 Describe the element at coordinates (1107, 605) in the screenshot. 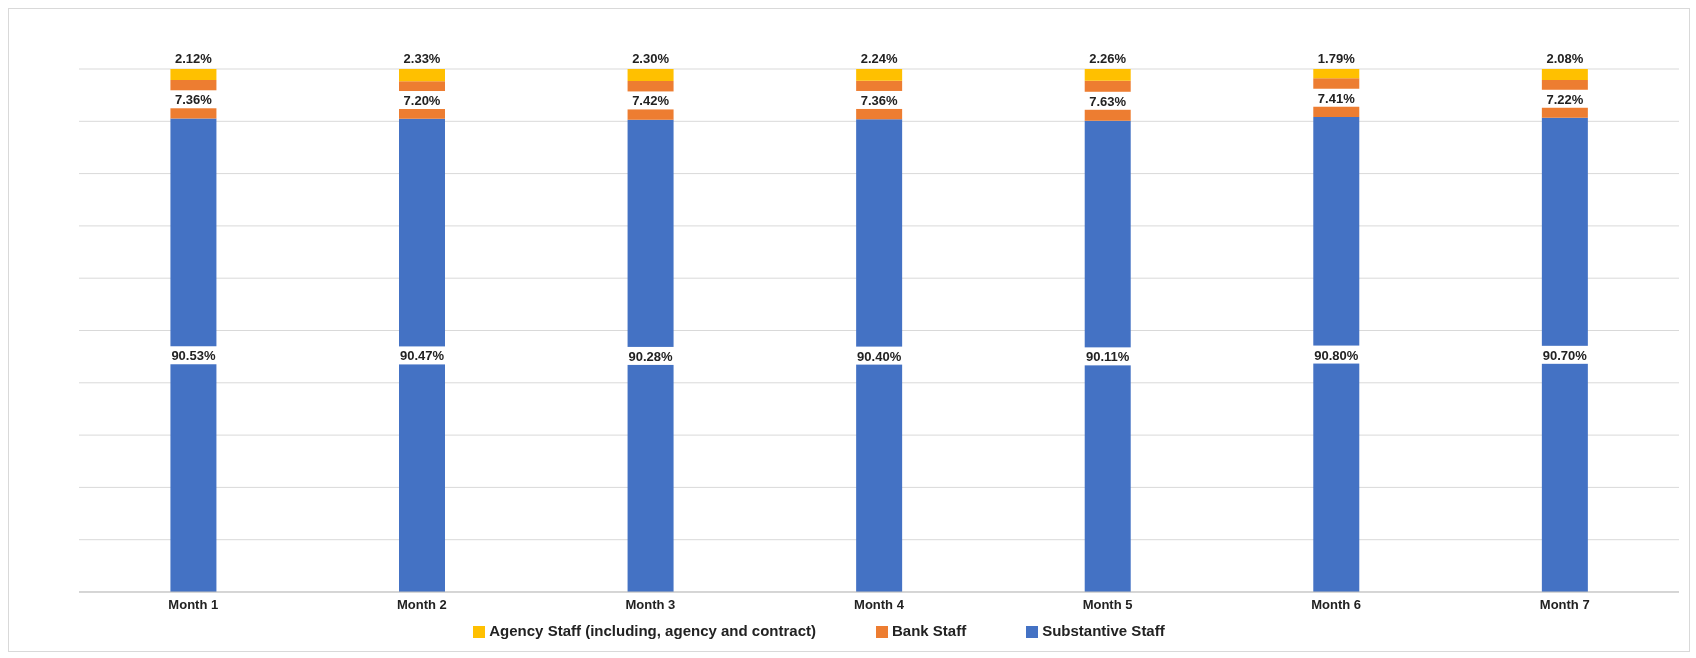

I see `x-tick-label: Month 5` at that location.